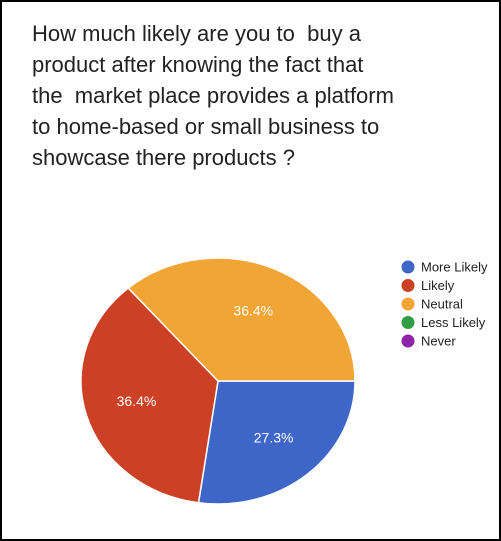 This screenshot has height=541, width=501. I want to click on legend-swatch-likely, so click(408, 285).